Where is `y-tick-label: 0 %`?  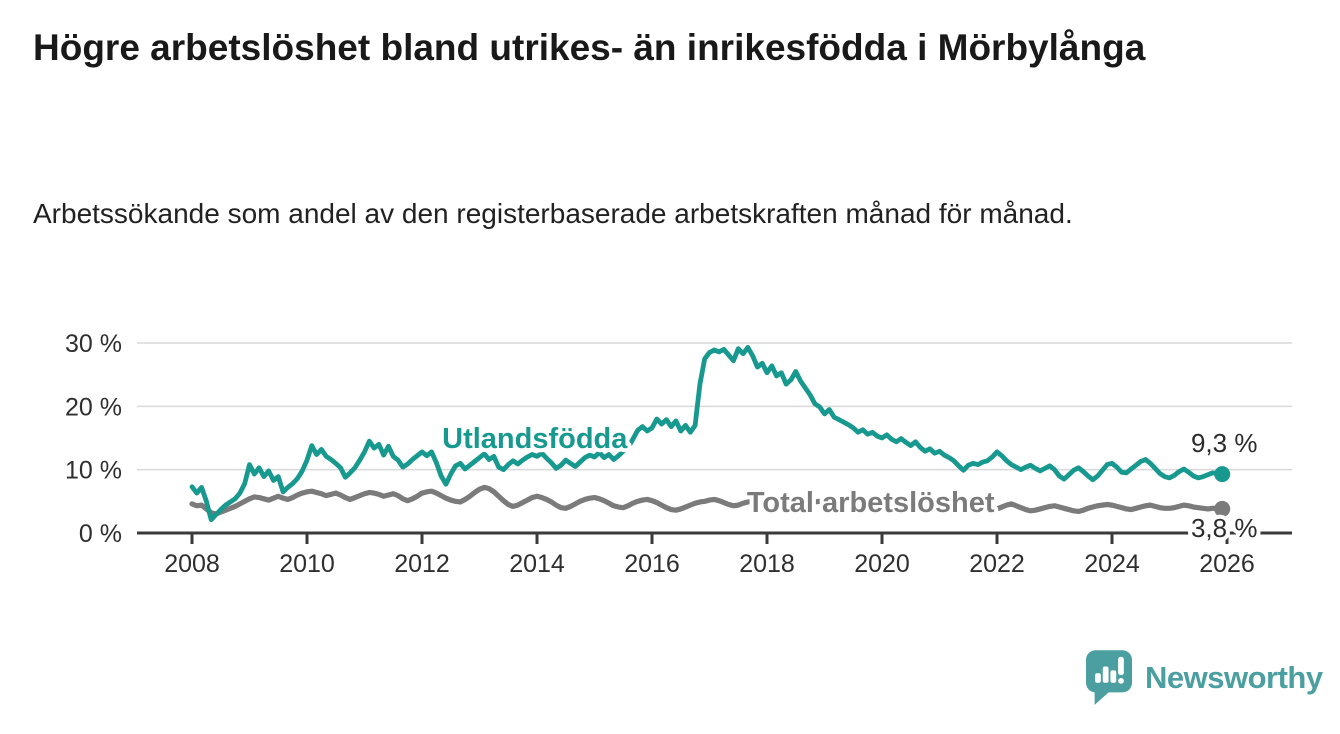 y-tick-label: 0 % is located at coordinates (100, 534).